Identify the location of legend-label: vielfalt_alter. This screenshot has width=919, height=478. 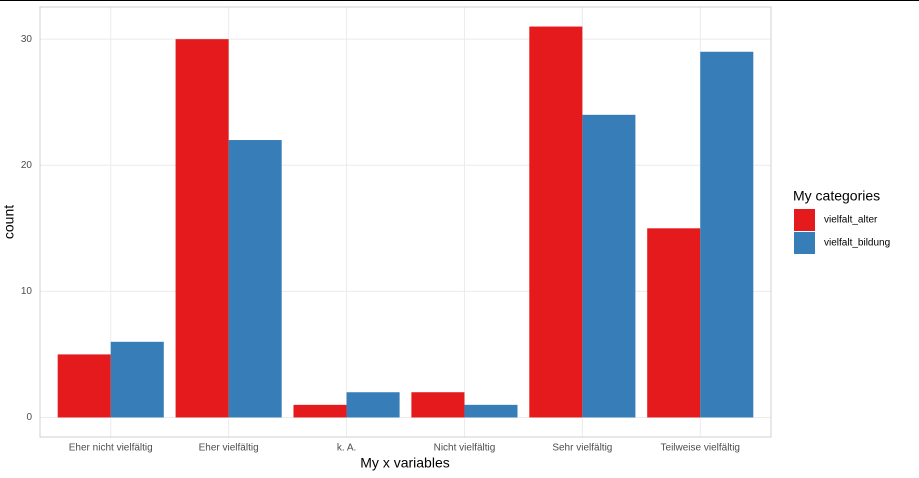
(851, 220).